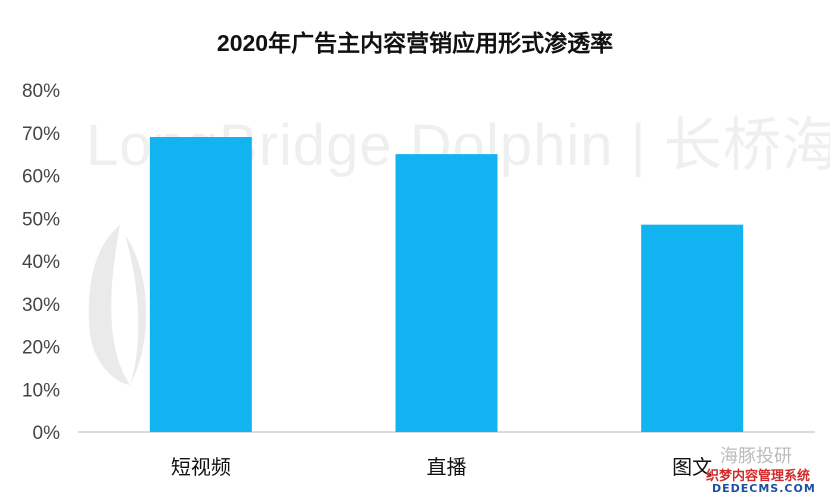 This screenshot has height=500, width=830. I want to click on y-tick-label: 10%, so click(41, 390).